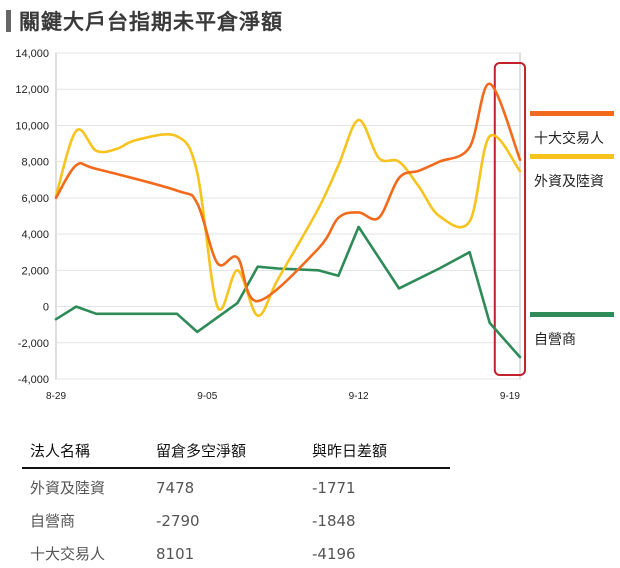 Image resolution: width=620 pixels, height=568 pixels. What do you see at coordinates (8, 21) in the screenshot?
I see `title-accent-bar` at bounding box center [8, 21].